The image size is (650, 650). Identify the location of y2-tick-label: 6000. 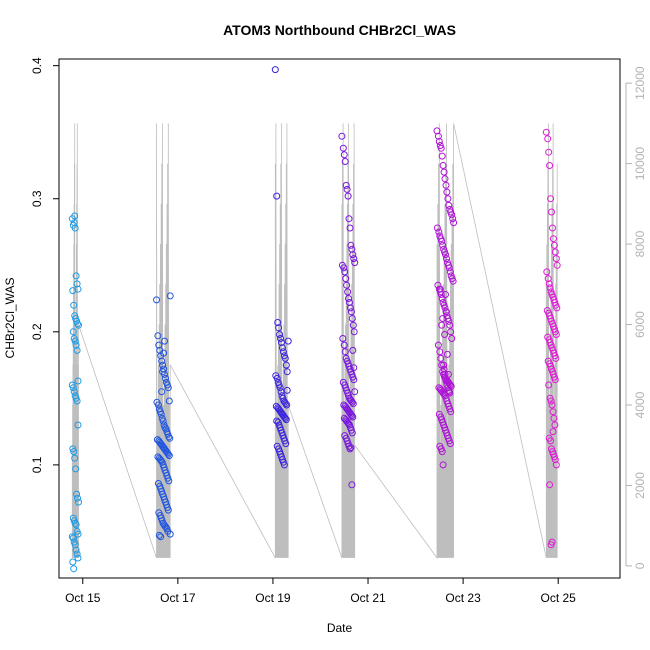
(640, 324).